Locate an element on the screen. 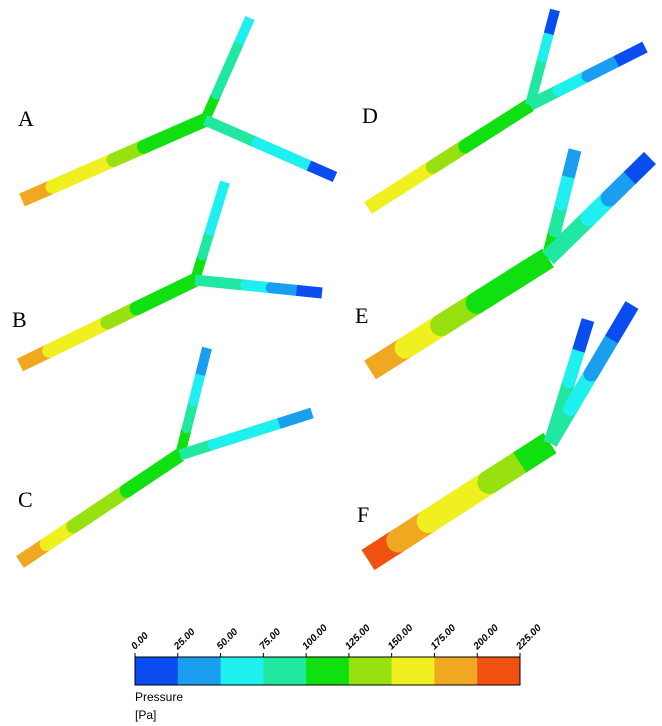 The height and width of the screenshot is (726, 662). colorbar-unit: [Pa] is located at coordinates (145, 715).